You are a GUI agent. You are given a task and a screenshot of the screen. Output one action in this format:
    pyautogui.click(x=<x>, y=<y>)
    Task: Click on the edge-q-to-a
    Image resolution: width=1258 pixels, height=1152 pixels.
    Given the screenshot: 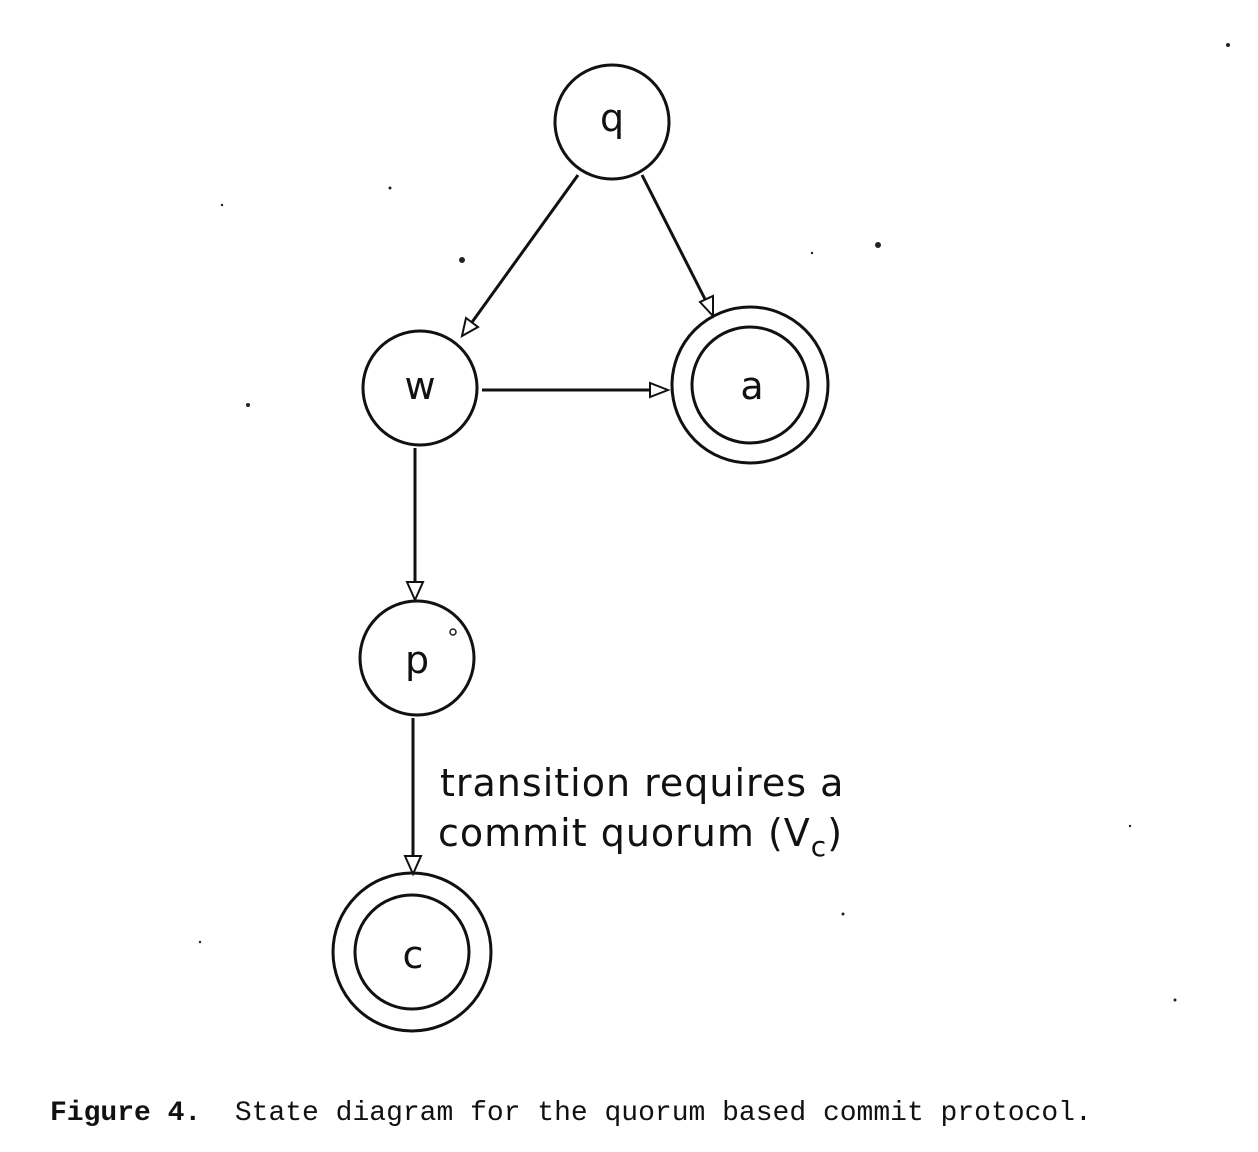 What is the action you would take?
    pyautogui.click(x=677, y=246)
    